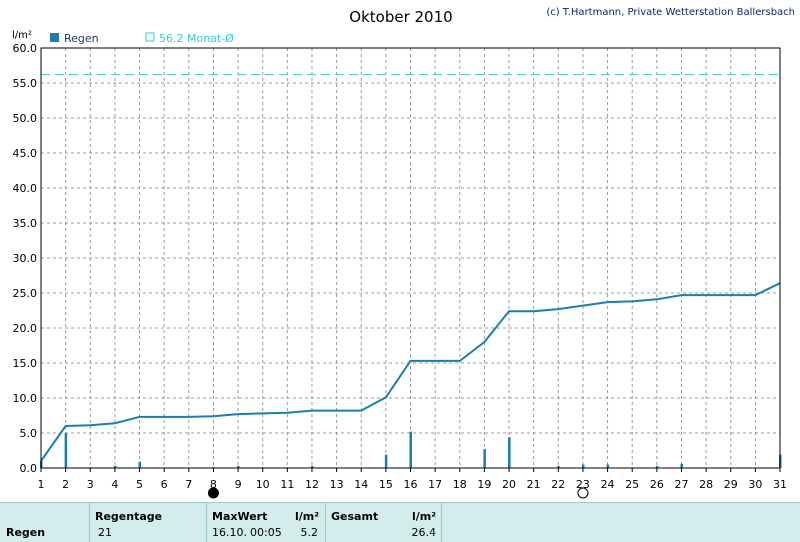 The width and height of the screenshot is (800, 542). What do you see at coordinates (25, 398) in the screenshot?
I see `y-tick-label: 10.0` at bounding box center [25, 398].